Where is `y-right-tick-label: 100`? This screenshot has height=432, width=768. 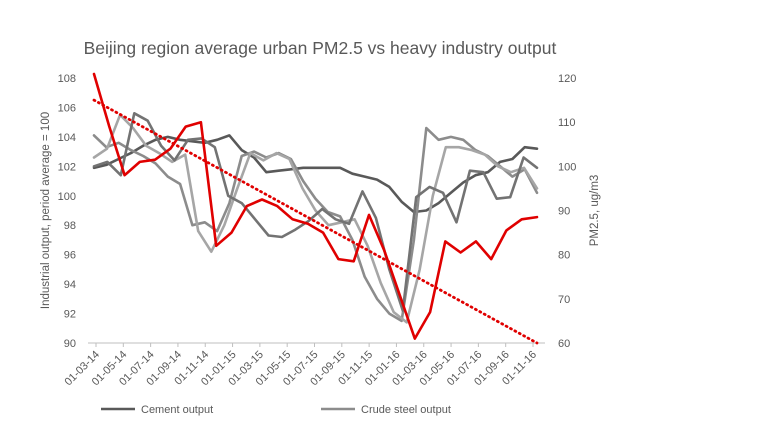 y-right-tick-label: 100 is located at coordinates (567, 167).